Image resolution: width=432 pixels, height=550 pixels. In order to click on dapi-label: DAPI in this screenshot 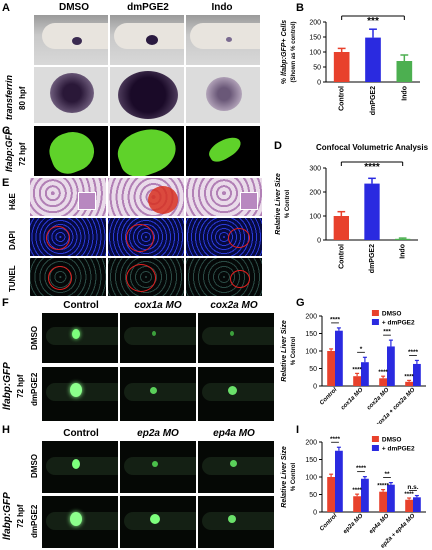, I will do `click(12, 240)`.